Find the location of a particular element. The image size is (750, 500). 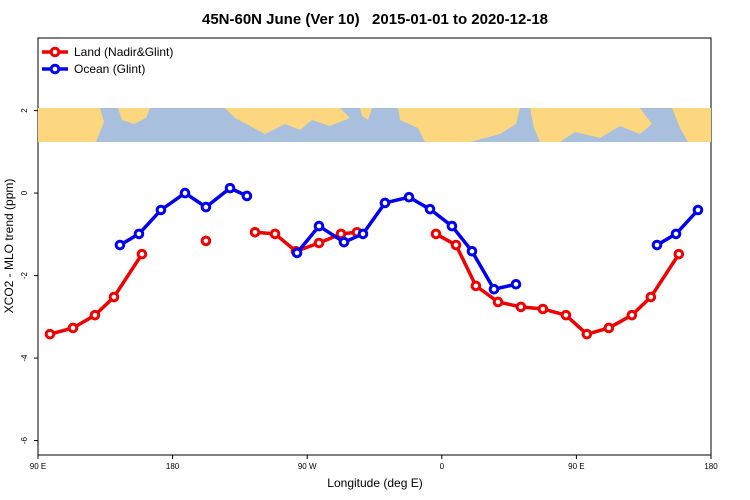

x-tick-label: 0 is located at coordinates (442, 466).